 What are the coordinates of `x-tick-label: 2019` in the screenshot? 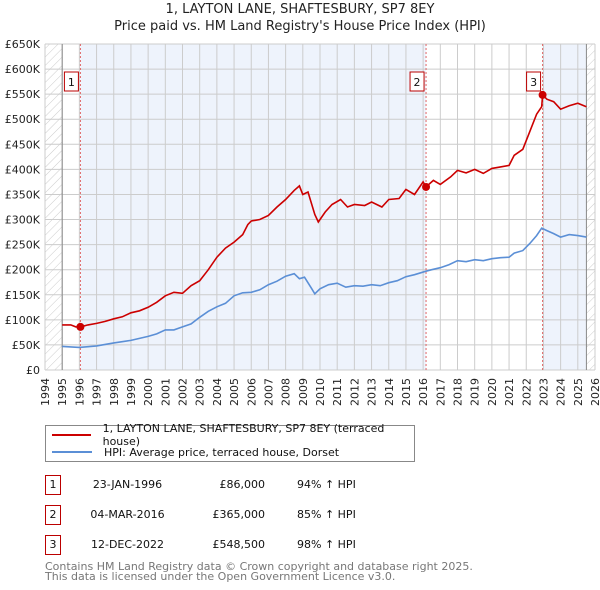 It's located at (475, 392).